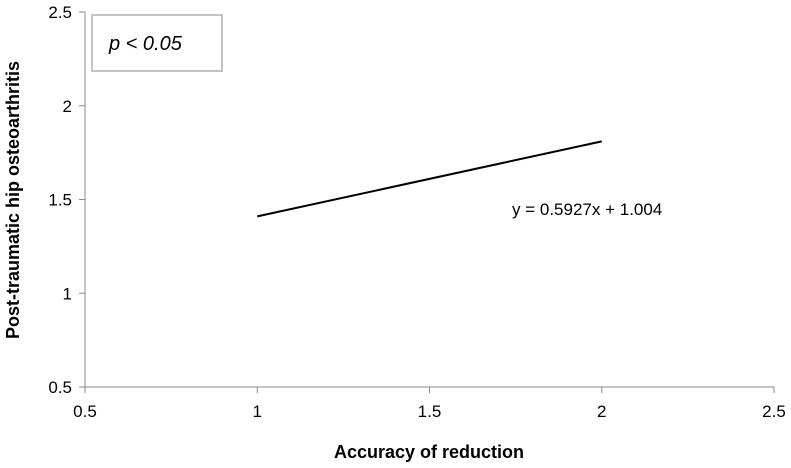 The image size is (791, 468). I want to click on y-axis-title: Post-traumatic hip osteoarthritis, so click(13, 200).